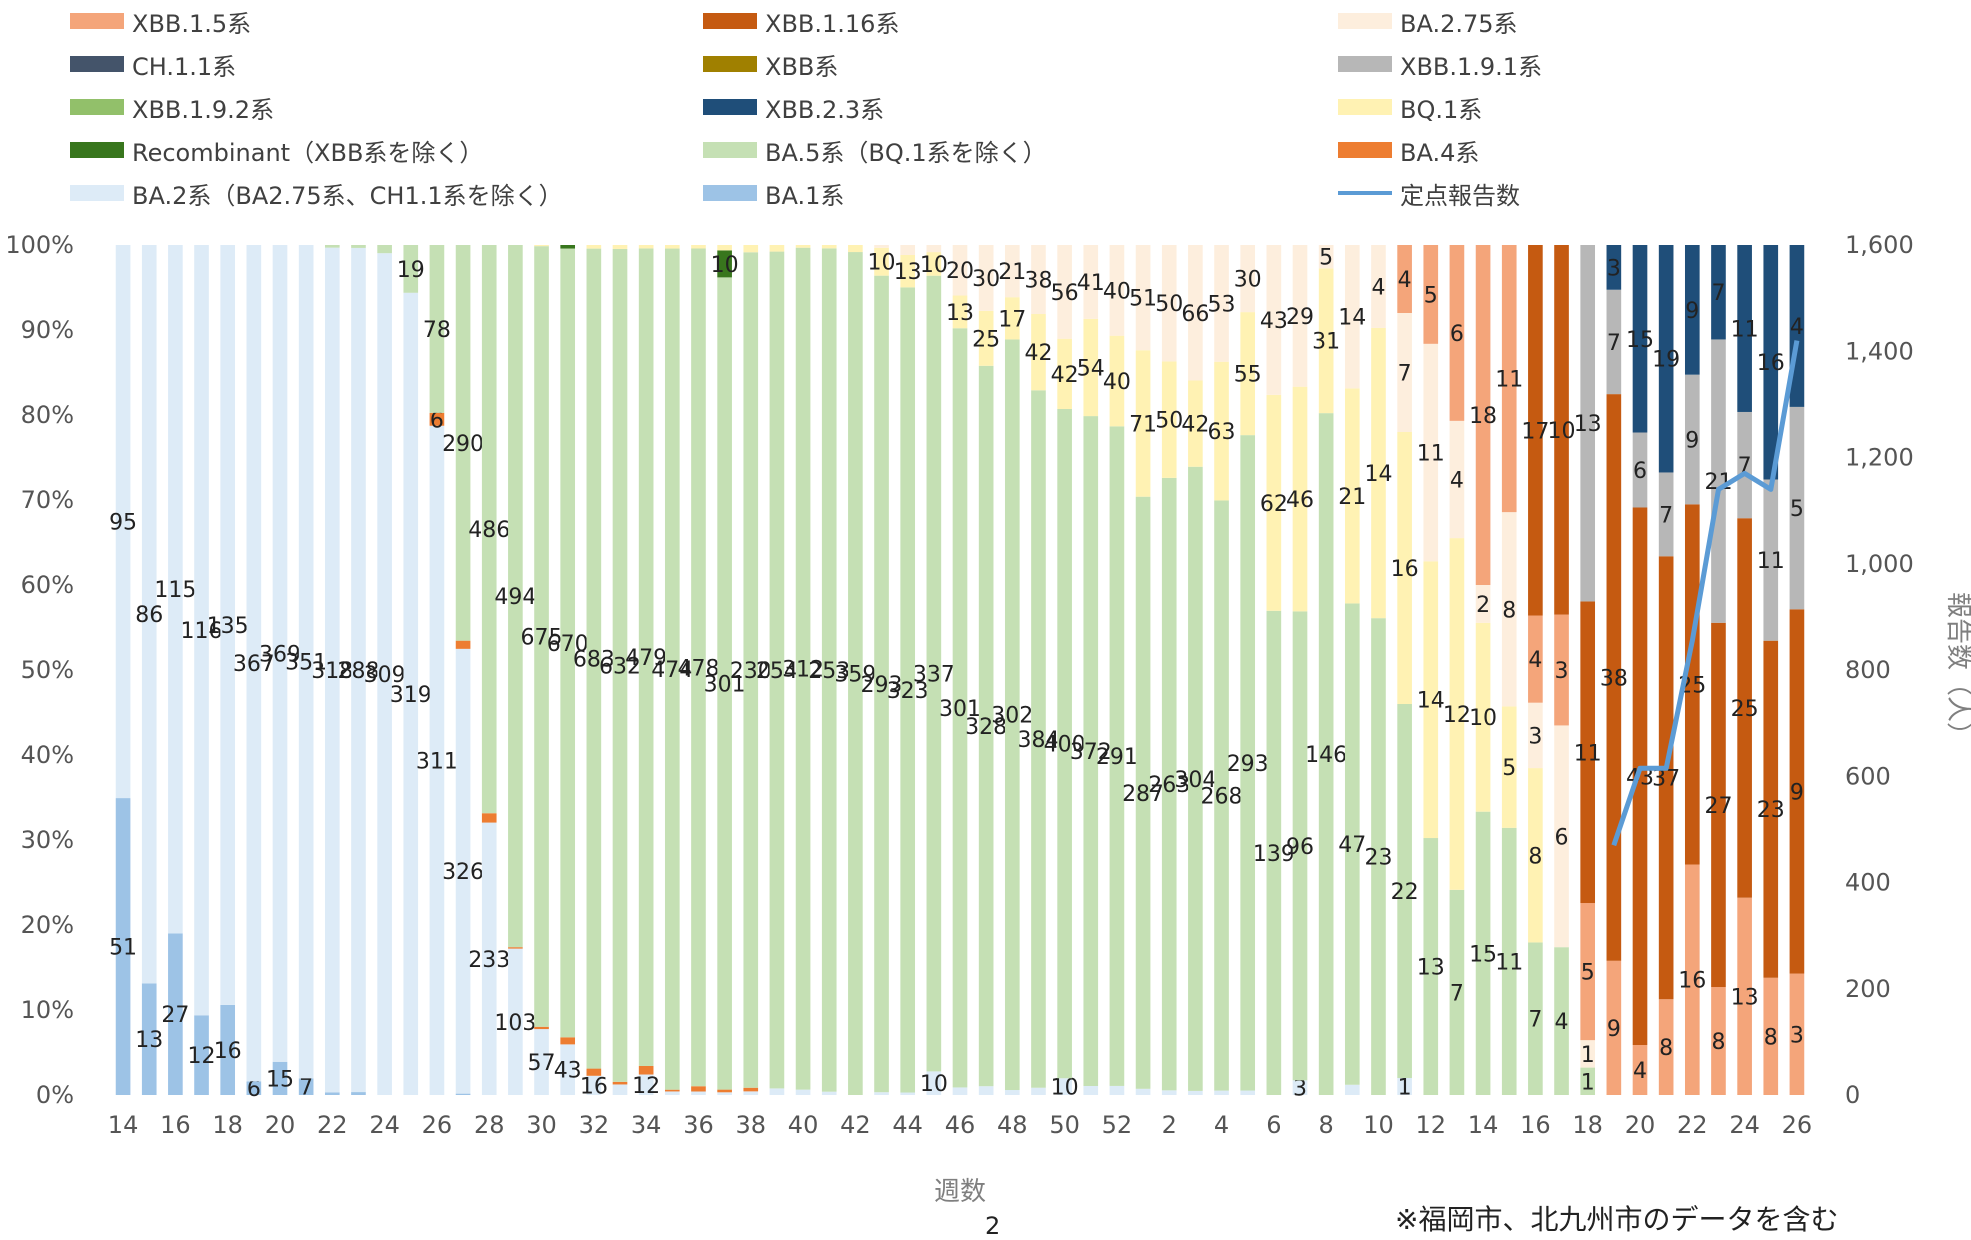 The height and width of the screenshot is (1240, 1971). Describe the element at coordinates (1640, 340) in the screenshot. I see `data-label: 15` at that location.